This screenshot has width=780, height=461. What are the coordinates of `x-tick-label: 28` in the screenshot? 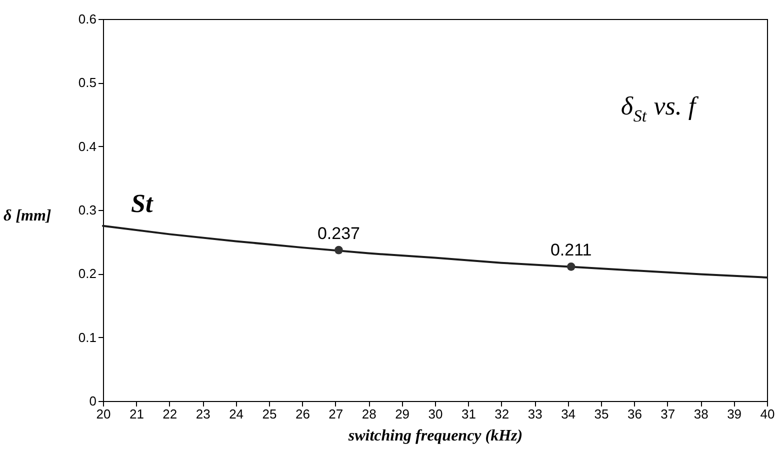 It's located at (369, 414).